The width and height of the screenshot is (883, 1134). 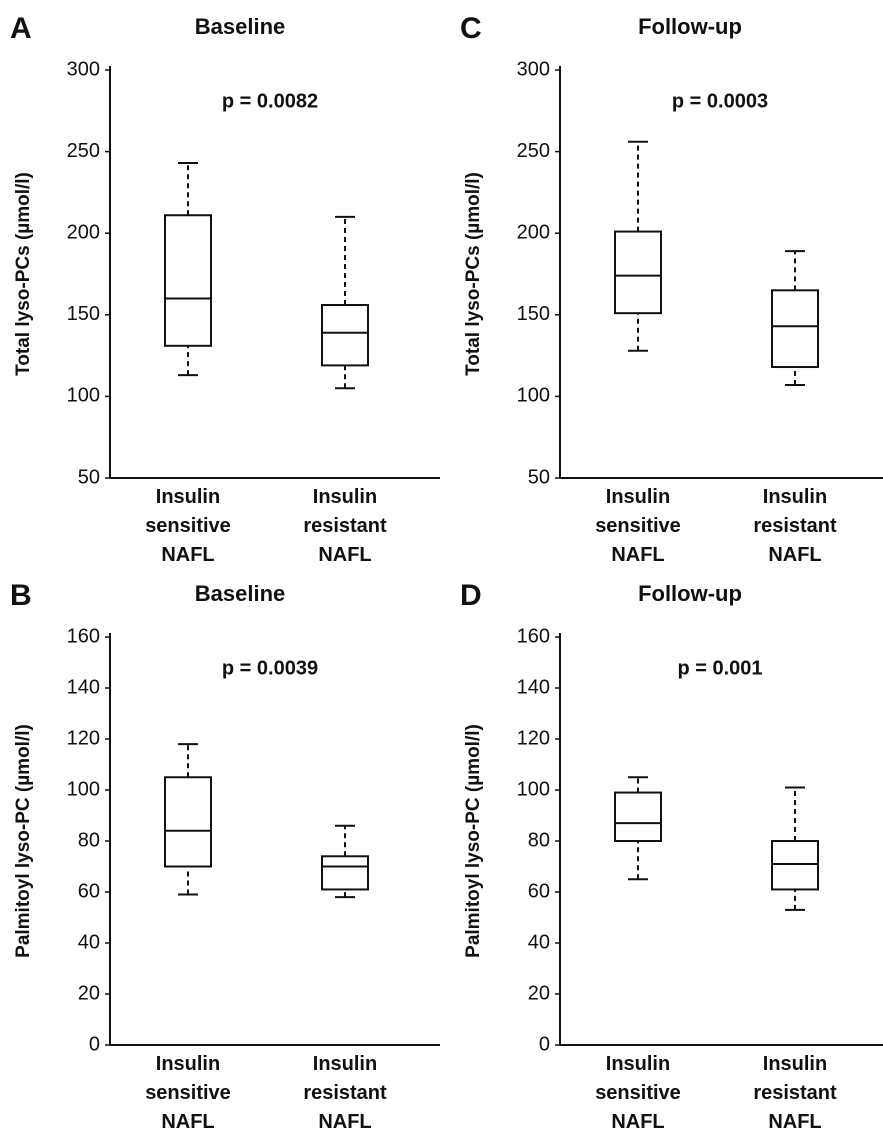 I want to click on annotation: p = 0.0003, so click(x=720, y=101).